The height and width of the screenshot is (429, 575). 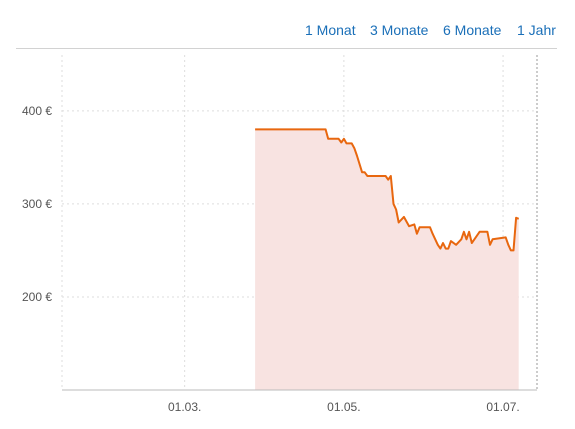 What do you see at coordinates (37, 111) in the screenshot?
I see `y-tick-label: 400 €` at bounding box center [37, 111].